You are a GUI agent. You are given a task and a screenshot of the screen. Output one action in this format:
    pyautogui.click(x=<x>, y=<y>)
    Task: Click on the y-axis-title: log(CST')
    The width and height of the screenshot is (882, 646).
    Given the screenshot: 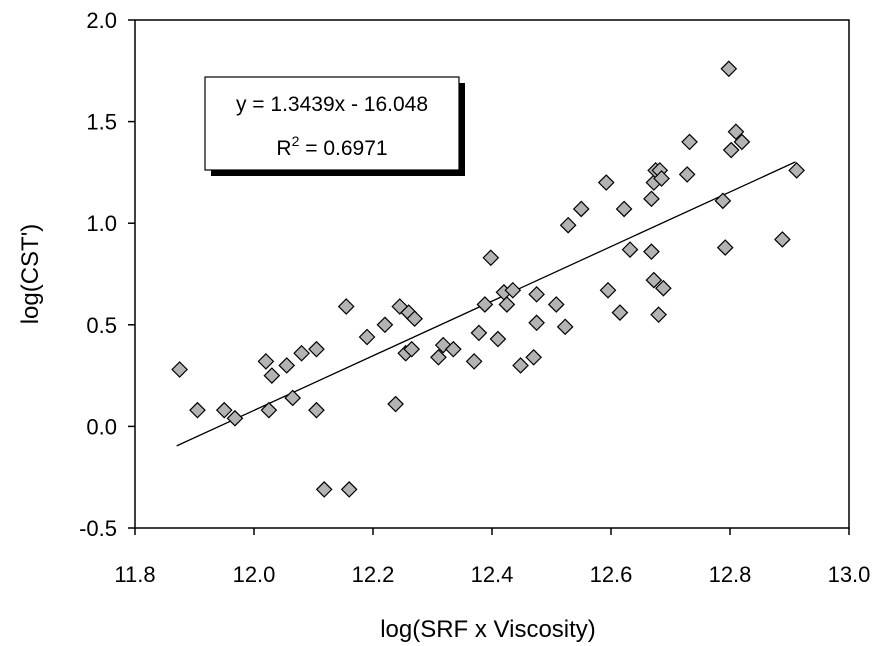 What is the action you would take?
    pyautogui.click(x=30, y=274)
    